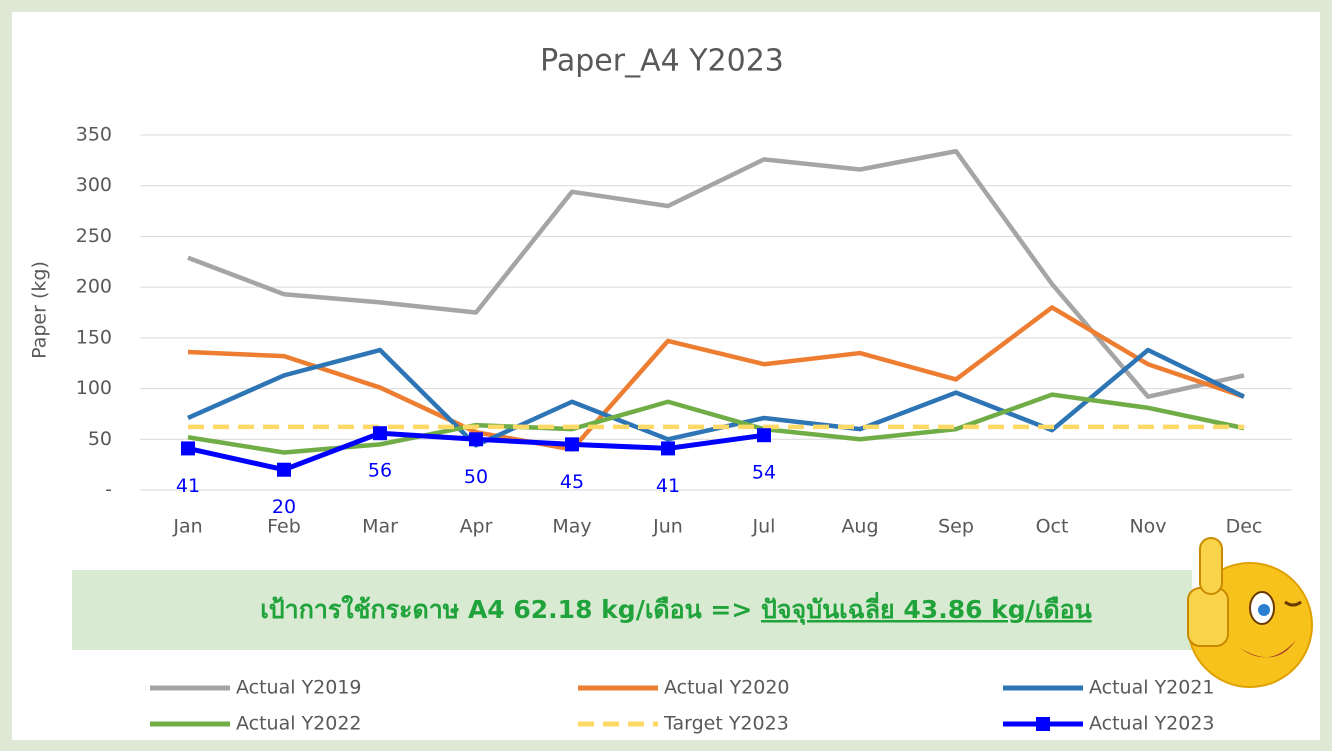 The image size is (1332, 751). I want to click on y-tick-label: 100, so click(94, 388).